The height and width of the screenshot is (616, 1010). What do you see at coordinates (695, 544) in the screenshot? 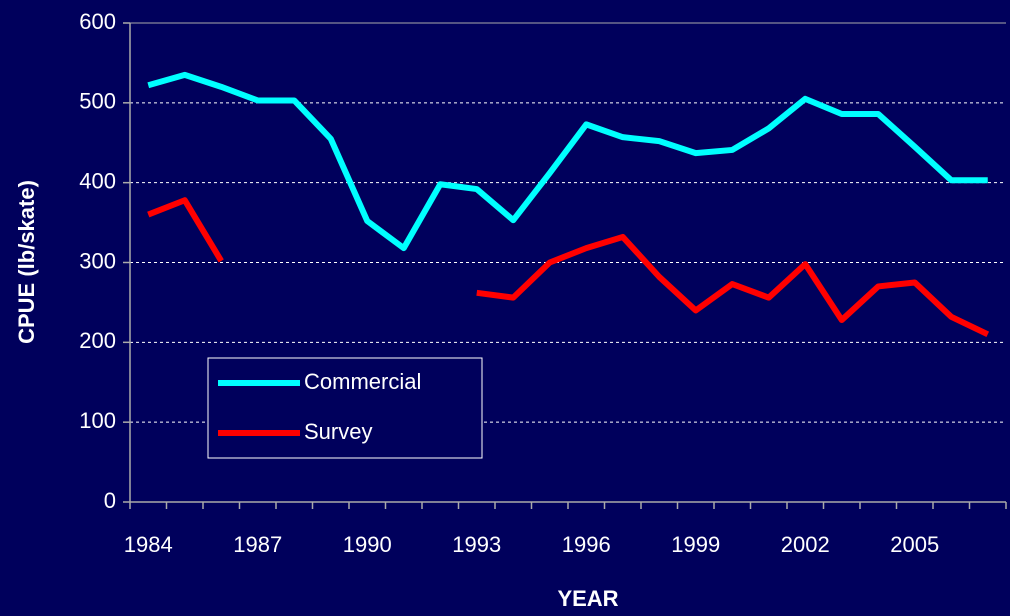
I see `x-tick-label: 1999` at bounding box center [695, 544].